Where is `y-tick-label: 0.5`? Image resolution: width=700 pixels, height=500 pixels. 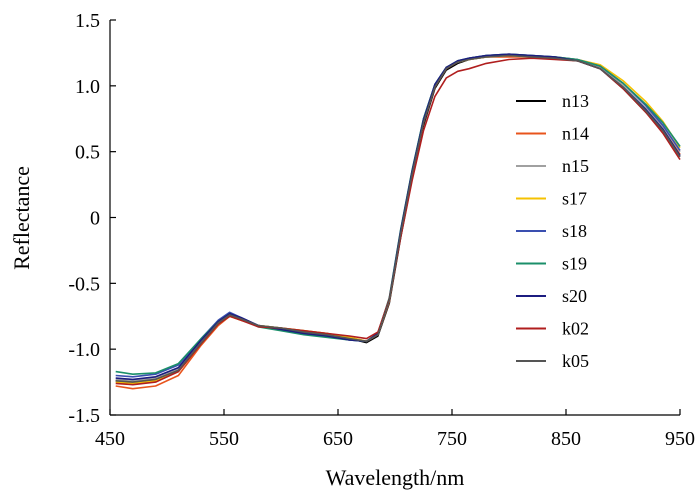
y-tick-label: 0.5 is located at coordinates (87, 153).